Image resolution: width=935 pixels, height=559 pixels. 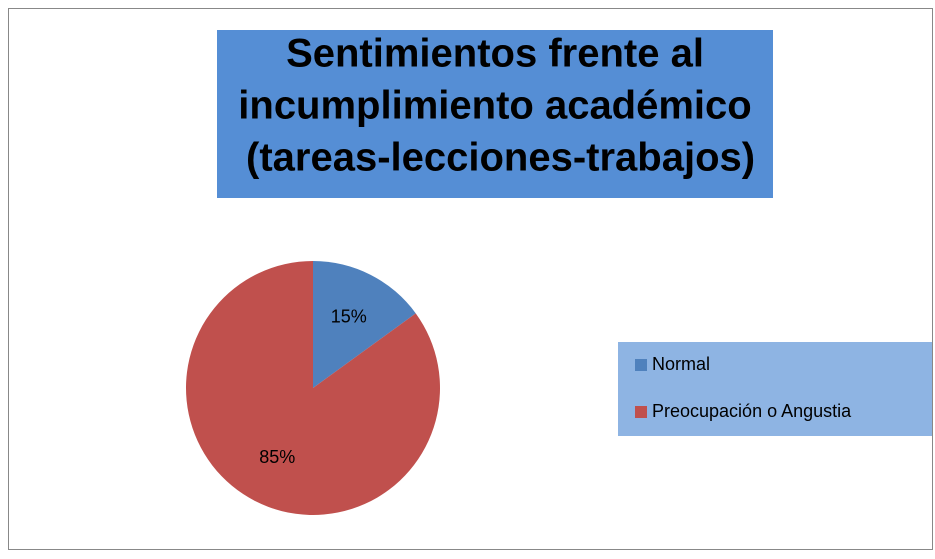 What do you see at coordinates (752, 411) in the screenshot?
I see `legend-label: Preocupación o Angustia` at bounding box center [752, 411].